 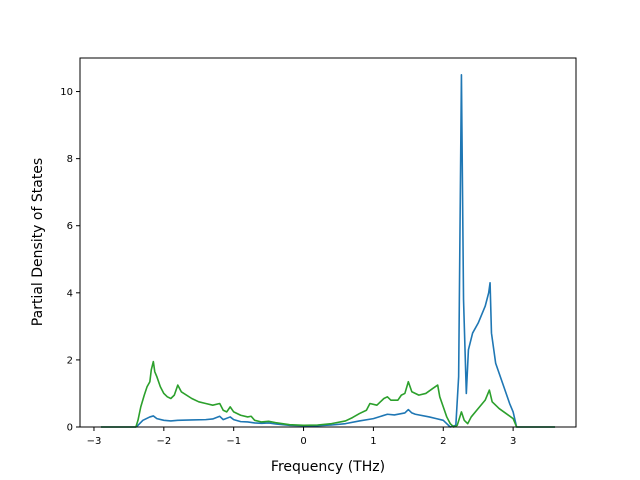 What do you see at coordinates (443, 441) in the screenshot?
I see `x-tick-label: 2` at bounding box center [443, 441].